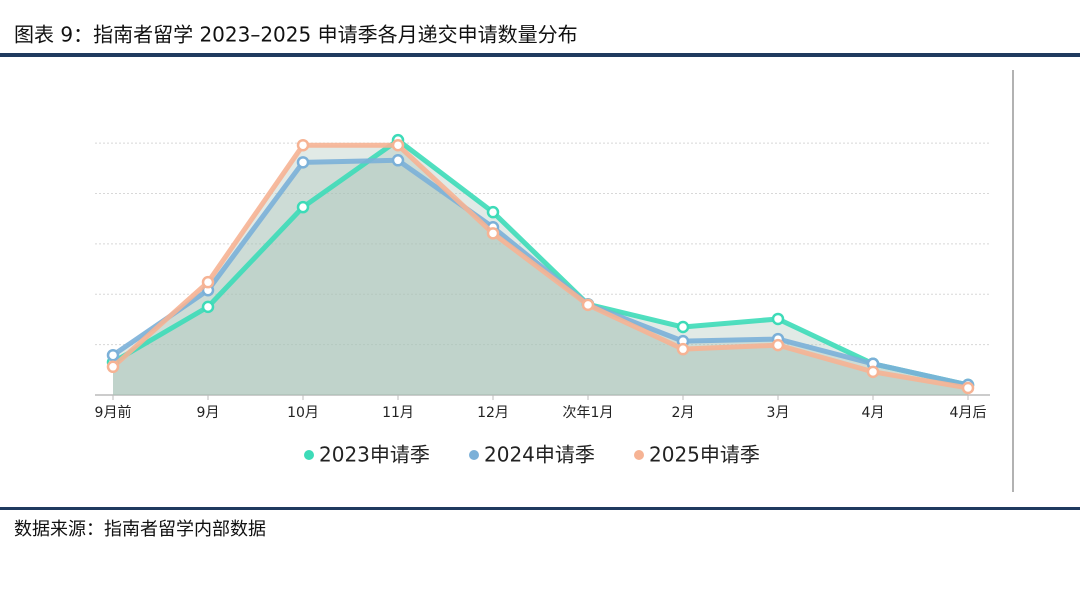 Image resolution: width=1080 pixels, height=602 pixels. What do you see at coordinates (398, 413) in the screenshot?
I see `x-tick-label: 11月` at bounding box center [398, 413].